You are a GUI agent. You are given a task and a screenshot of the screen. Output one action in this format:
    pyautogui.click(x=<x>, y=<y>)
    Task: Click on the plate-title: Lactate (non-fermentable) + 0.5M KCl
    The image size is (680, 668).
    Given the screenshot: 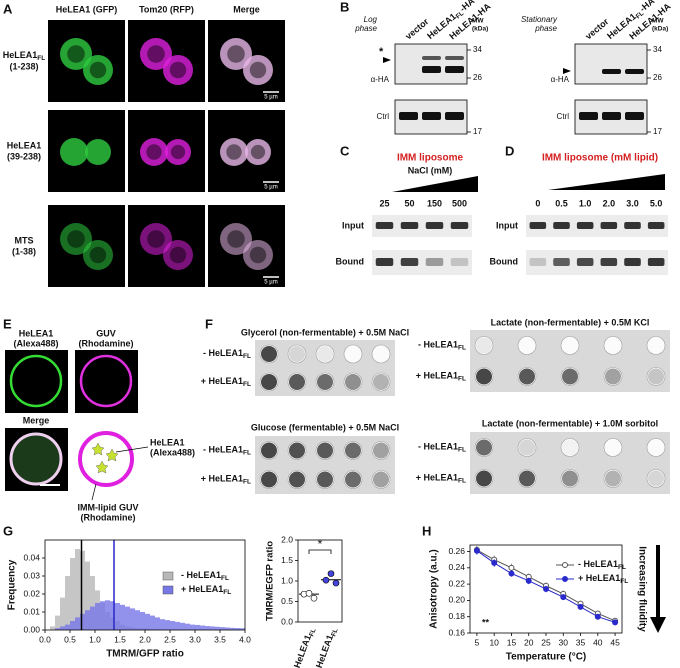 What is the action you would take?
    pyautogui.click(x=570, y=322)
    